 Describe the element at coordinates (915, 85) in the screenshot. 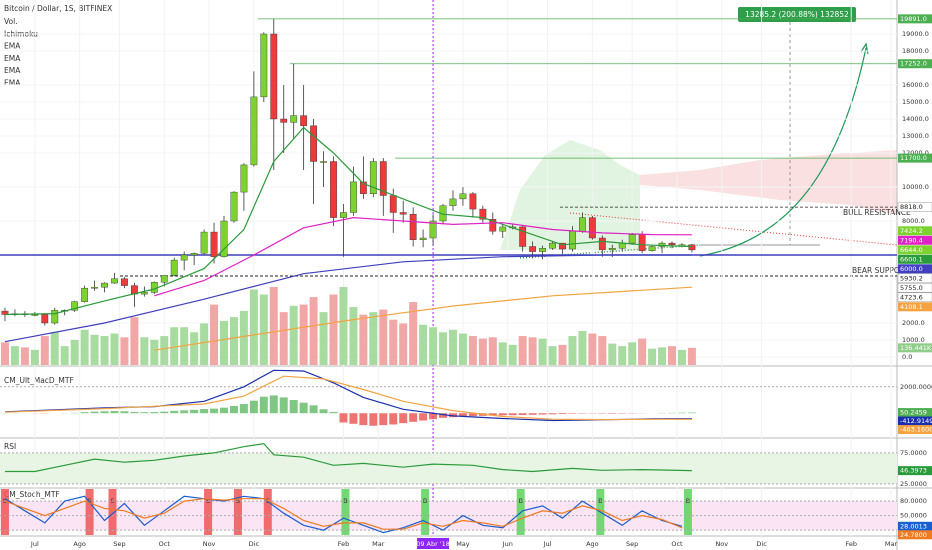

I see `y-tick-label: 16000.0` at that location.